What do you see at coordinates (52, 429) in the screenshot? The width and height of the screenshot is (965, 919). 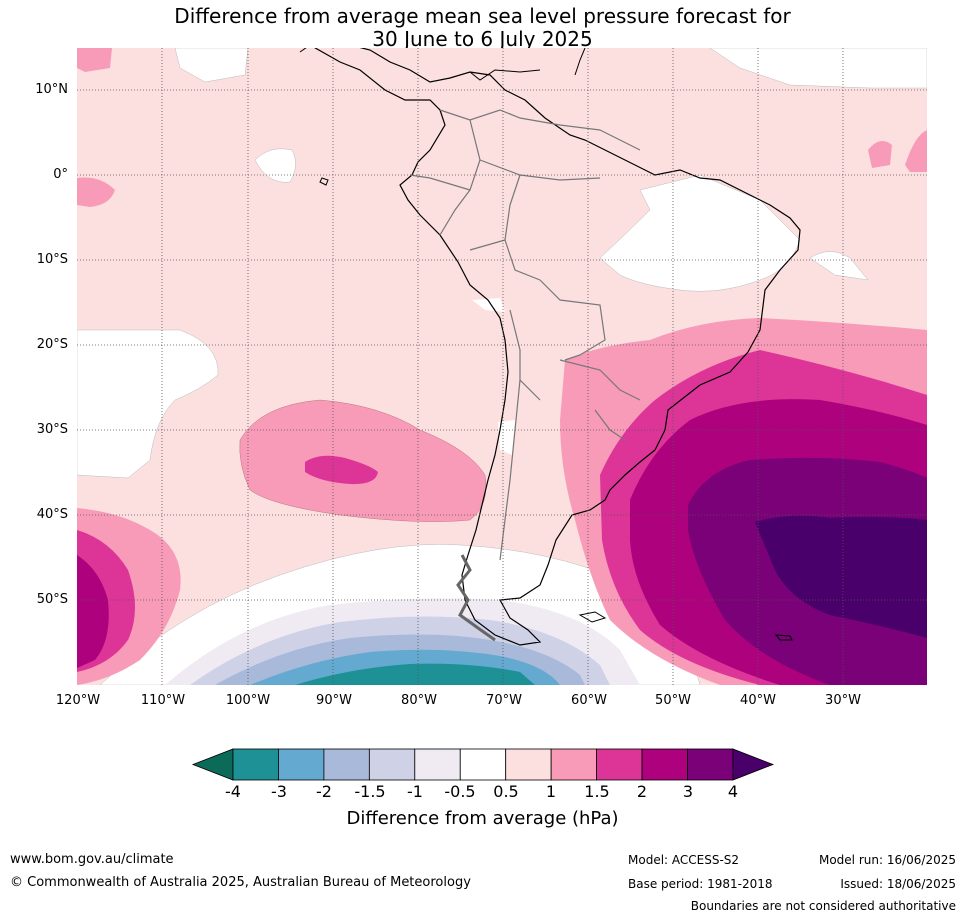 I see `lat-label-30s: 30°S` at bounding box center [52, 429].